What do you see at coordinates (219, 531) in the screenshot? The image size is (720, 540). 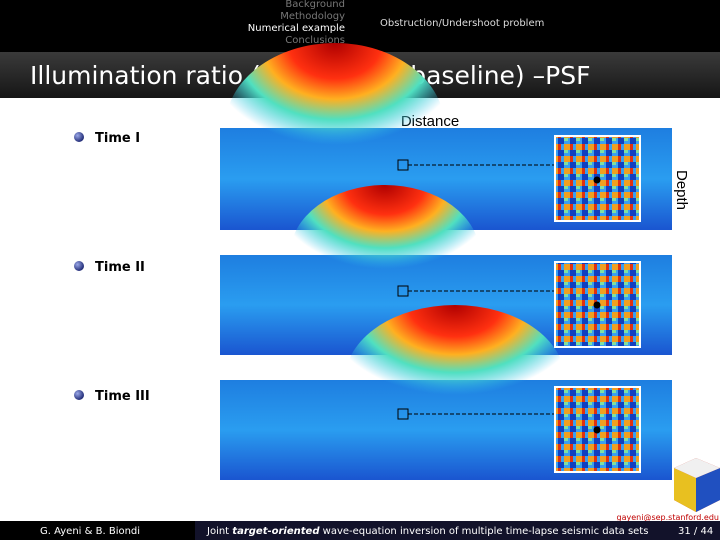 I see `footer-title-part: Joint` at bounding box center [219, 531].